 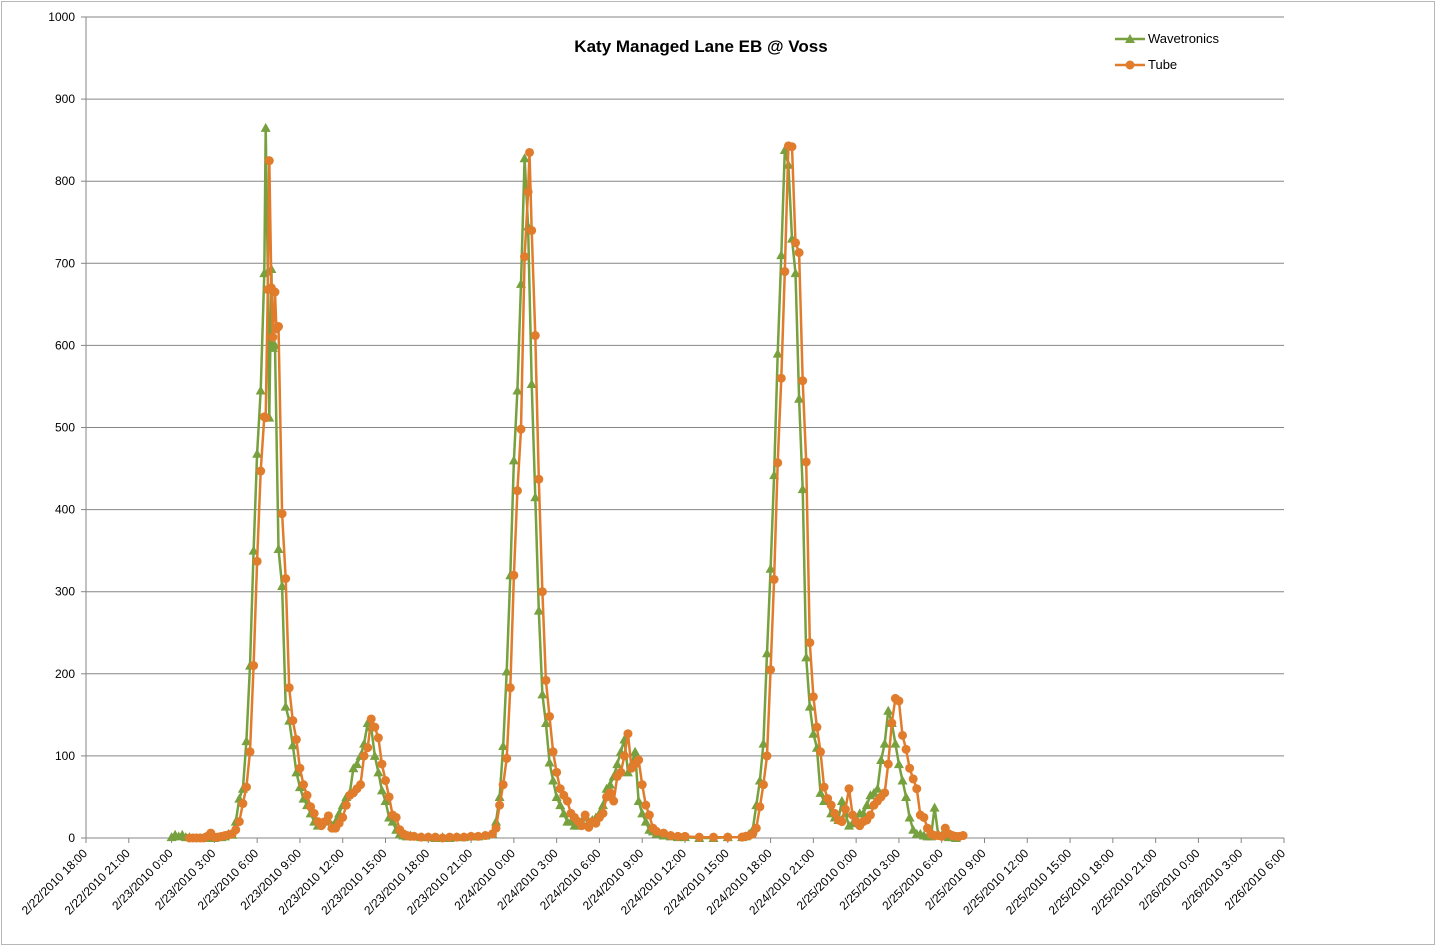 I want to click on legend-marker, so click(x=1130, y=38).